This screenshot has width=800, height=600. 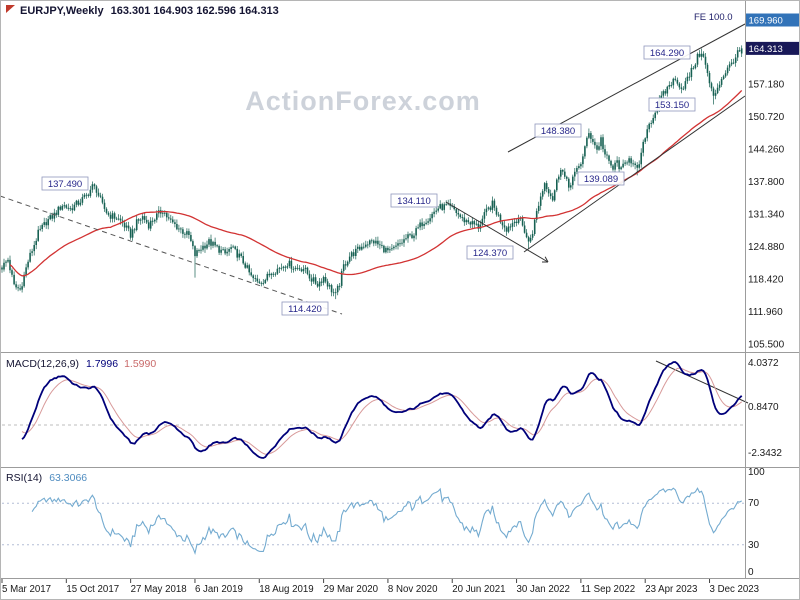 I want to click on x-axis-label: 11 Sep 2022, so click(x=608, y=589).